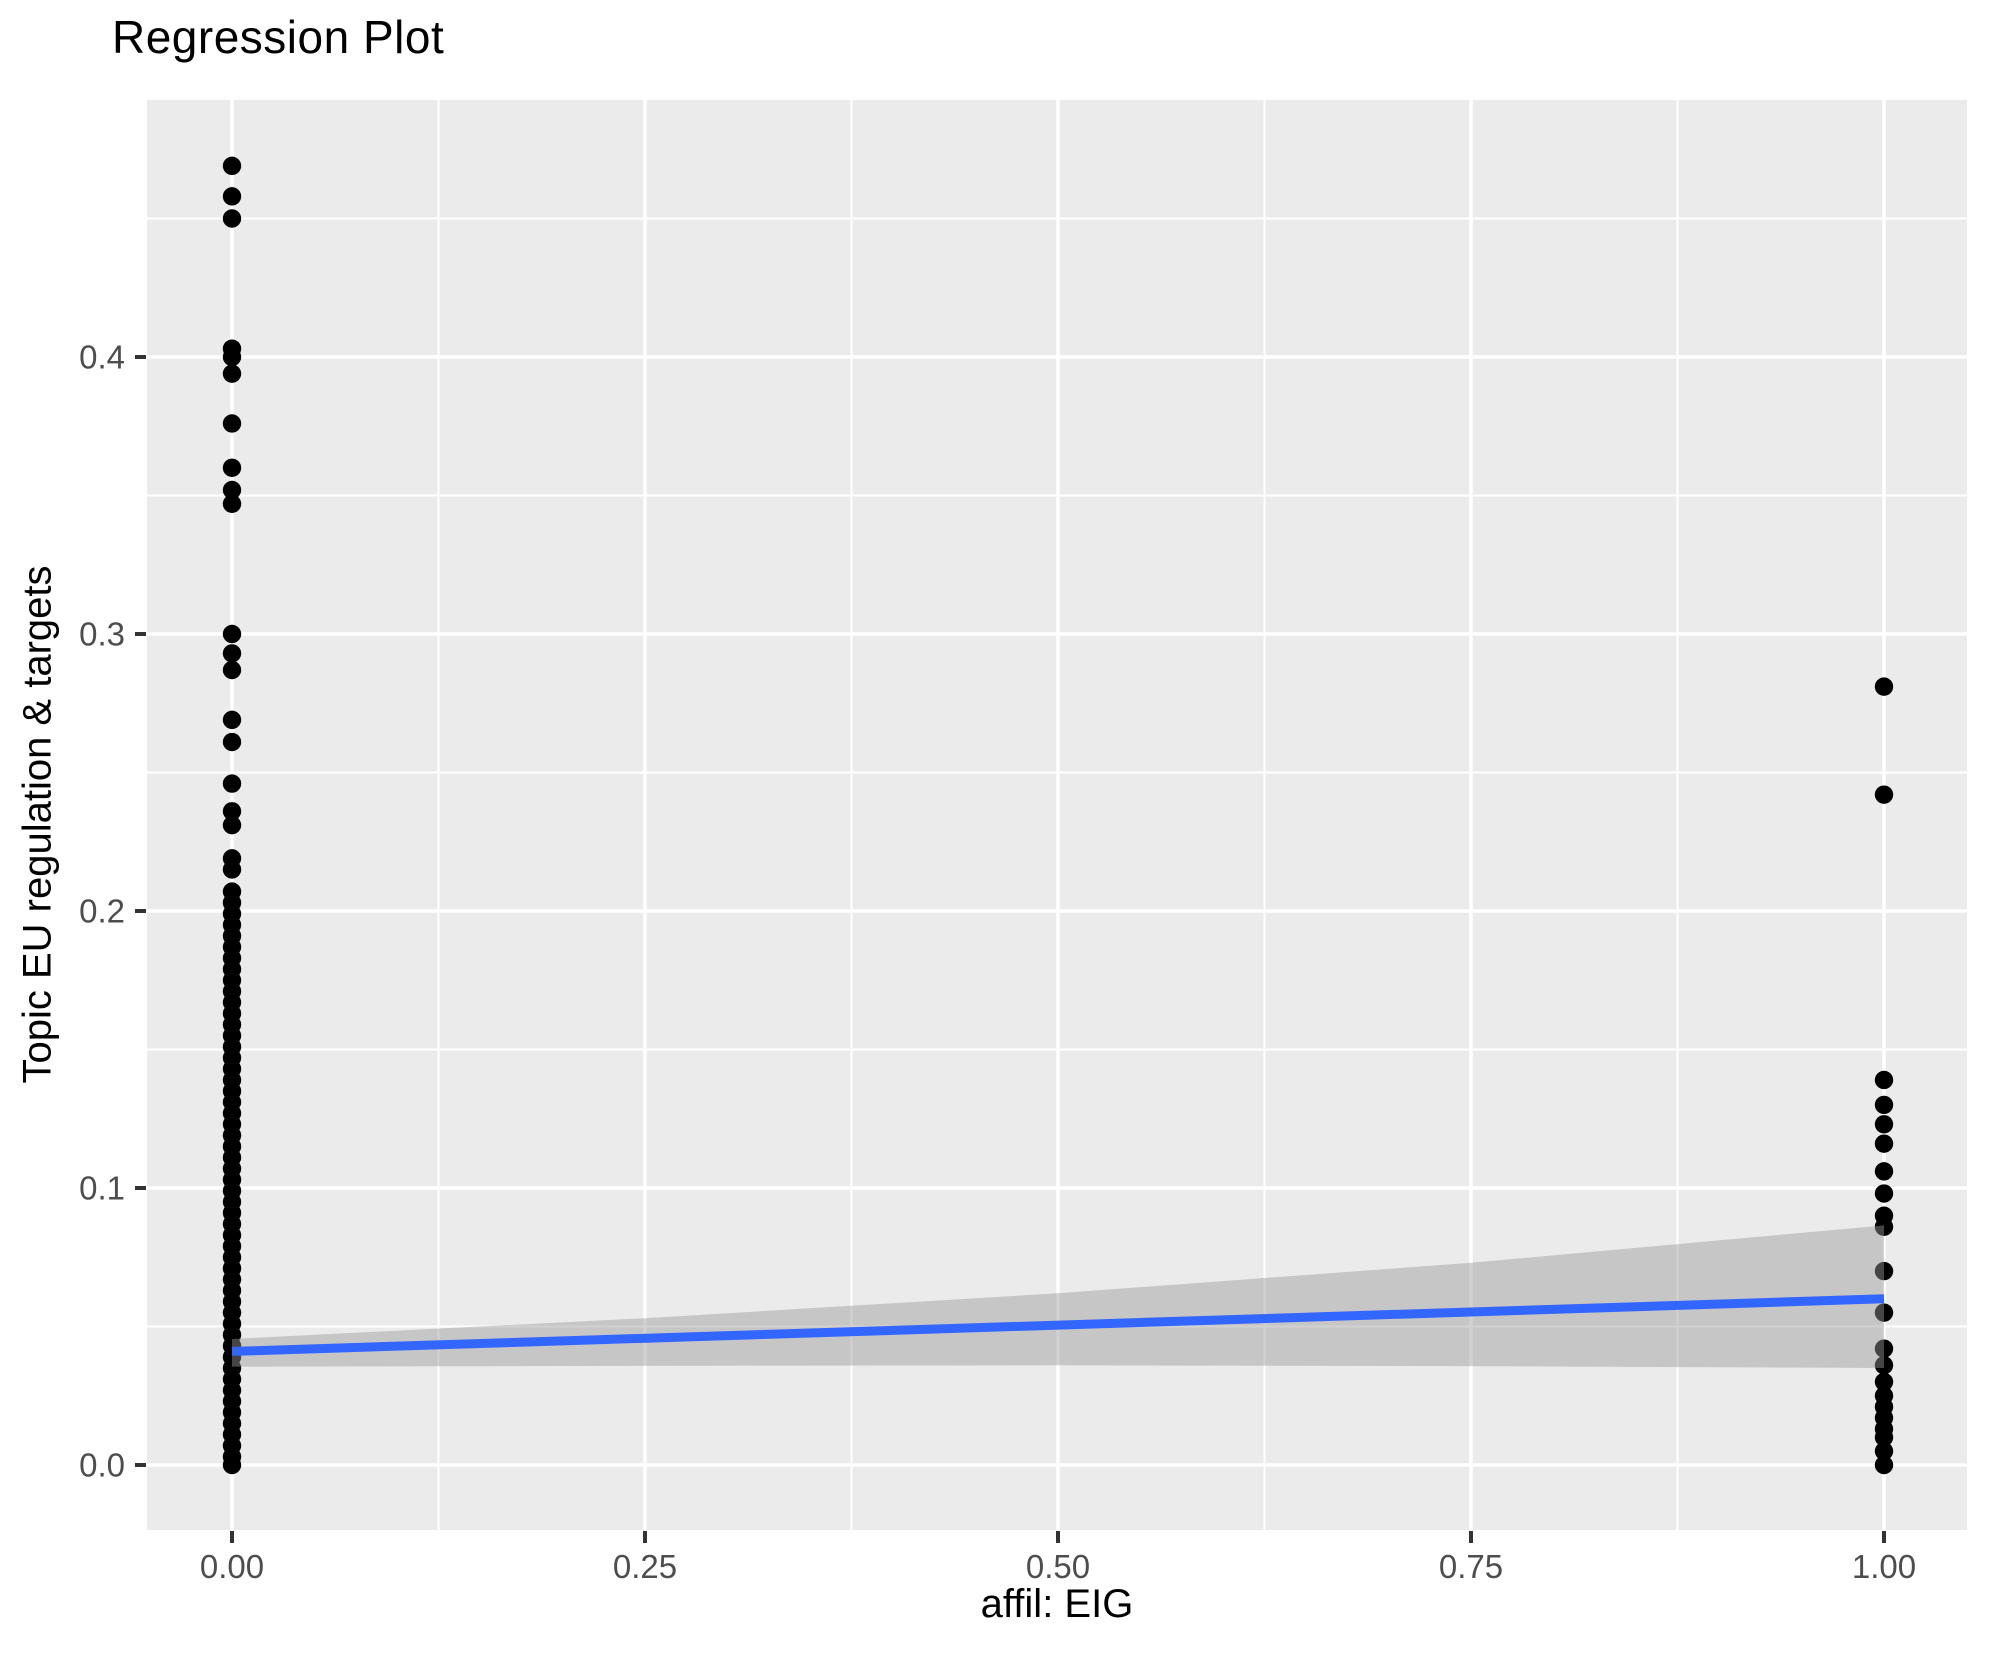 The image size is (1990, 1665). Describe the element at coordinates (102, 911) in the screenshot. I see `y-tick-label: 0.2` at that location.